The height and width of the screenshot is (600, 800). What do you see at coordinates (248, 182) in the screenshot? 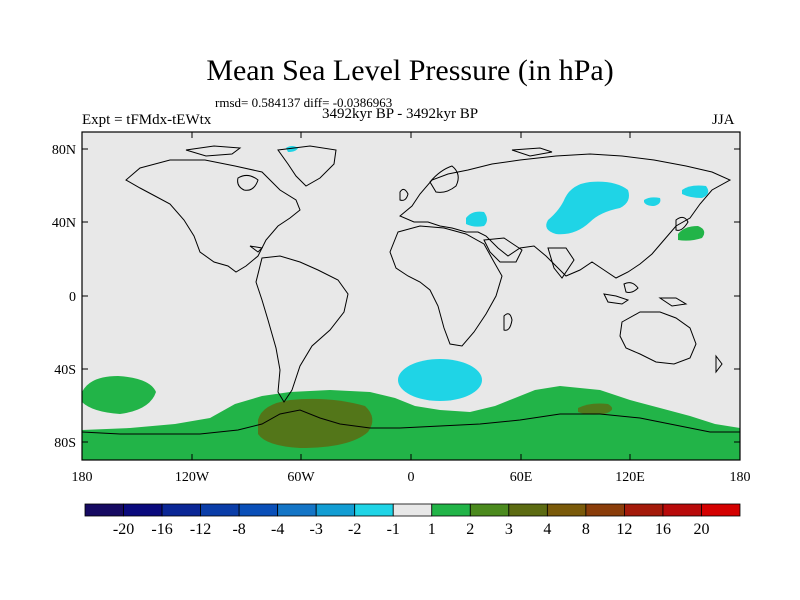
I see `hudson-bay-coast` at bounding box center [248, 182].